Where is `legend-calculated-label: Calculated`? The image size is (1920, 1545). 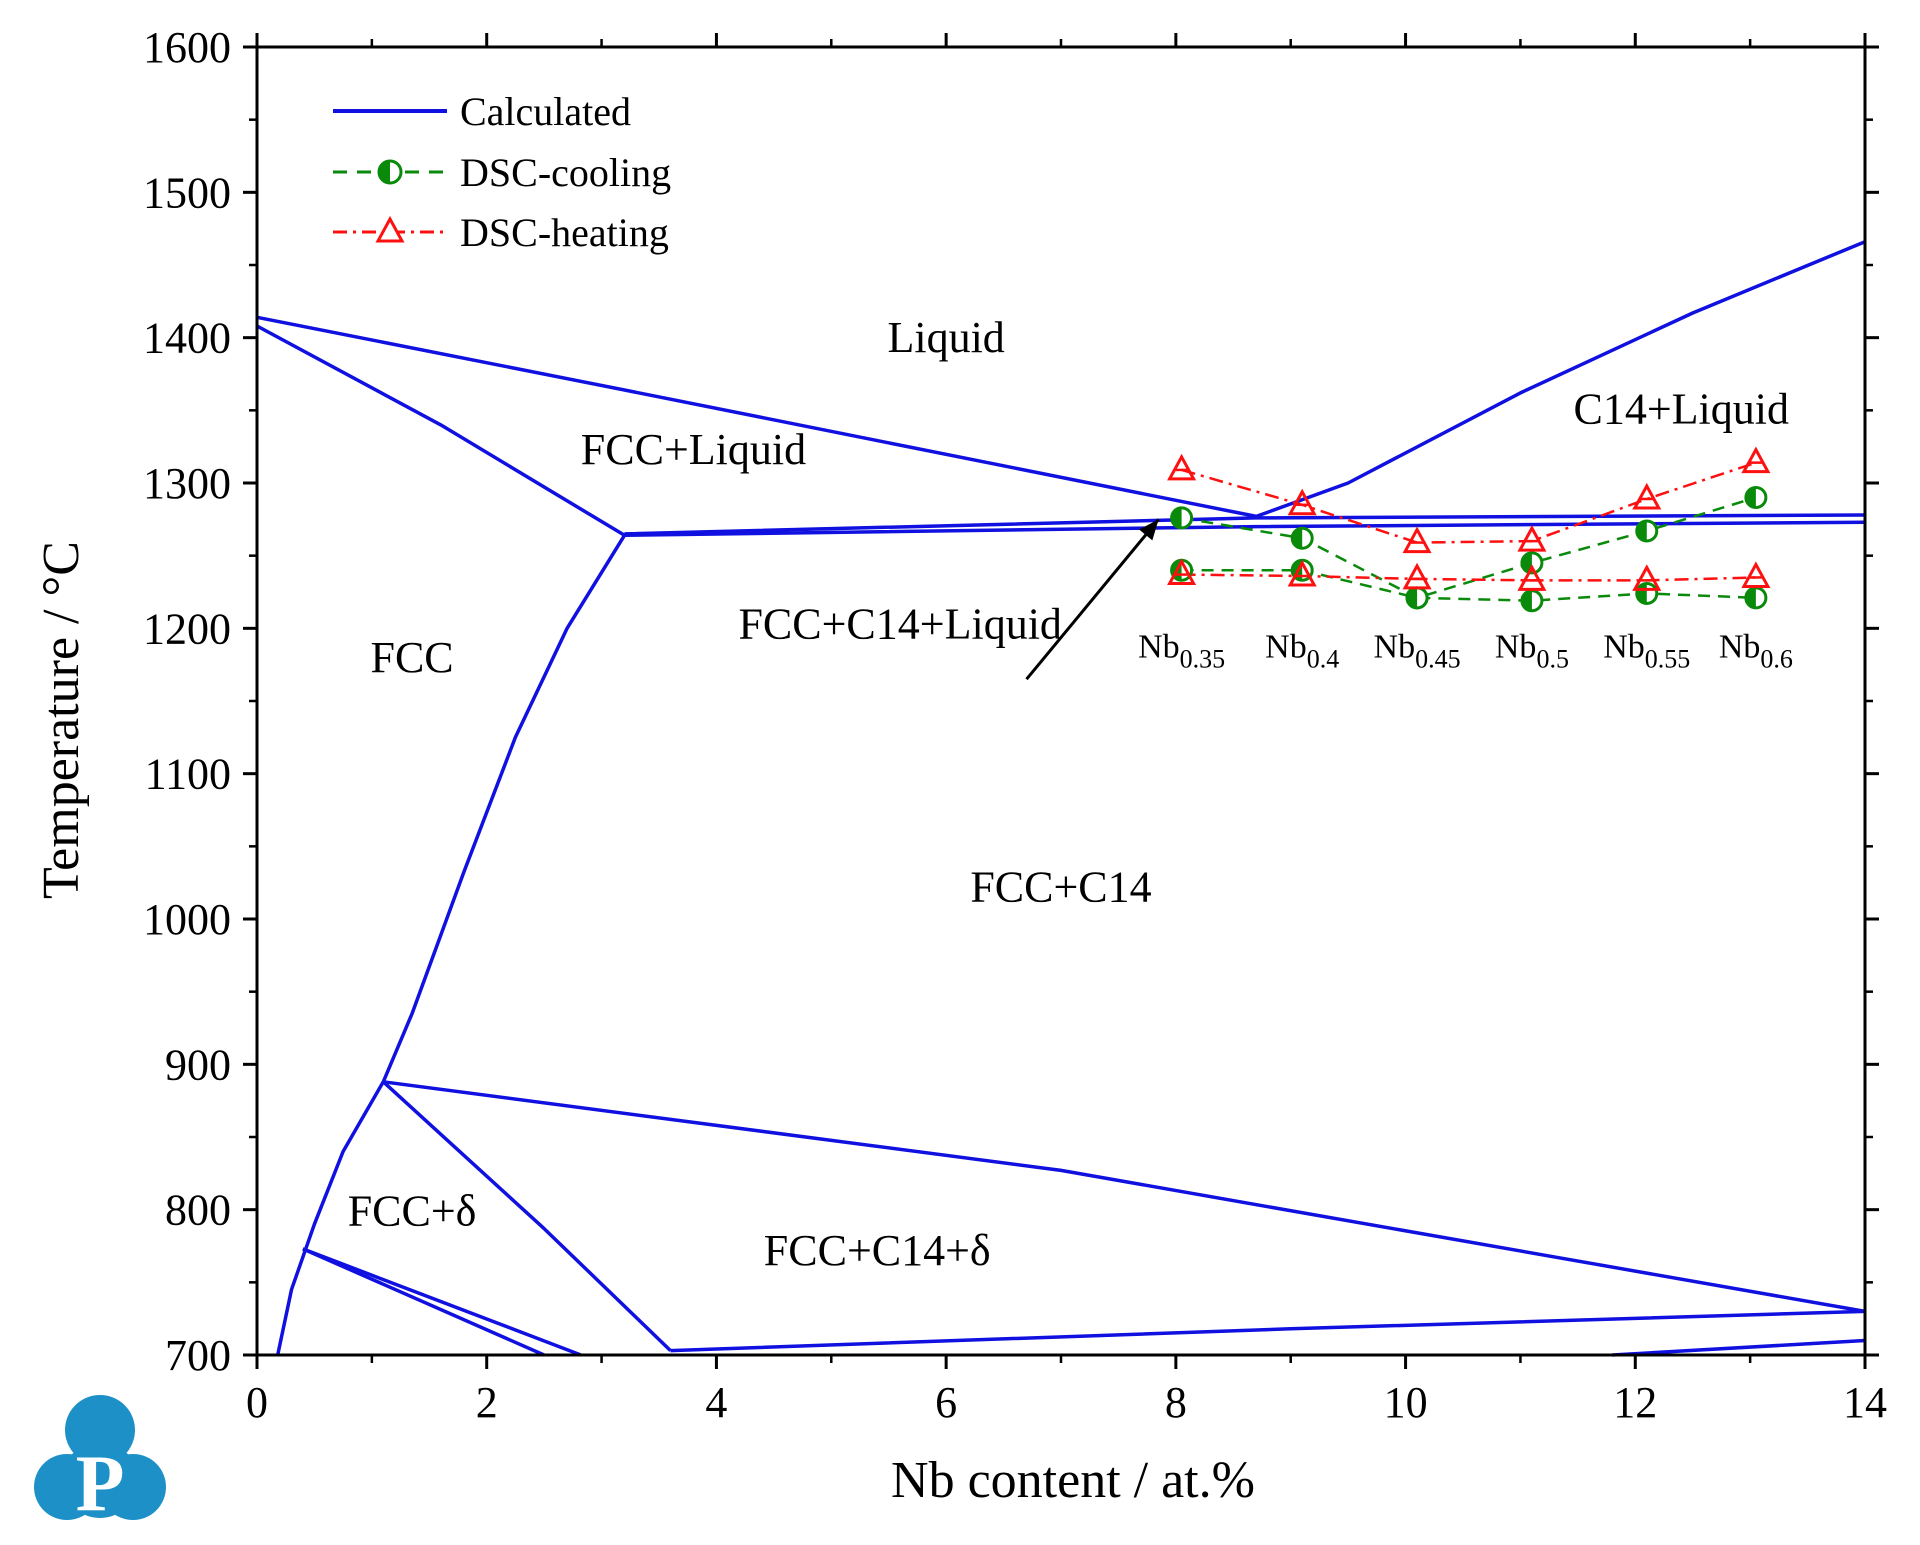
legend-calculated-label: Calculated is located at coordinates (545, 111).